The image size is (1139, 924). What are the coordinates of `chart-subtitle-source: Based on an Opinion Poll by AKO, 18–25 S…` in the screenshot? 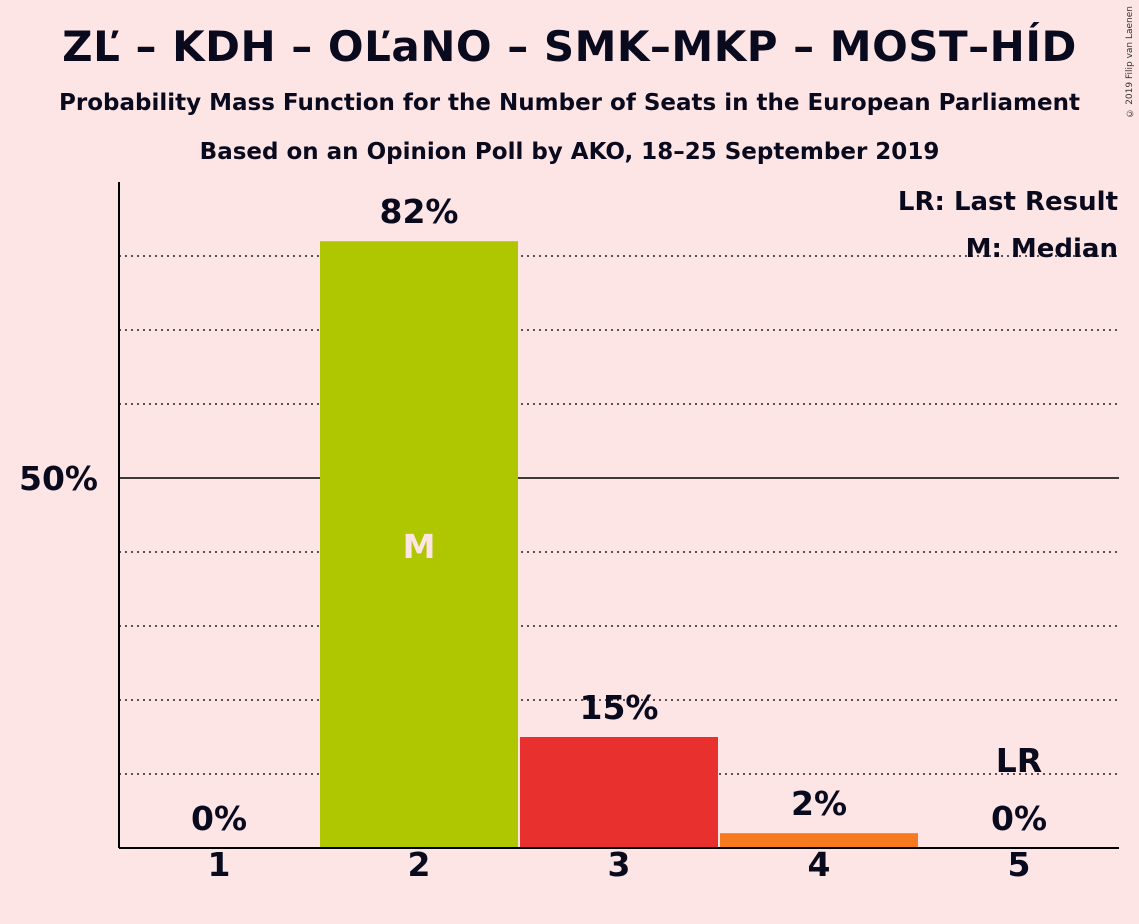 It's located at (569, 152).